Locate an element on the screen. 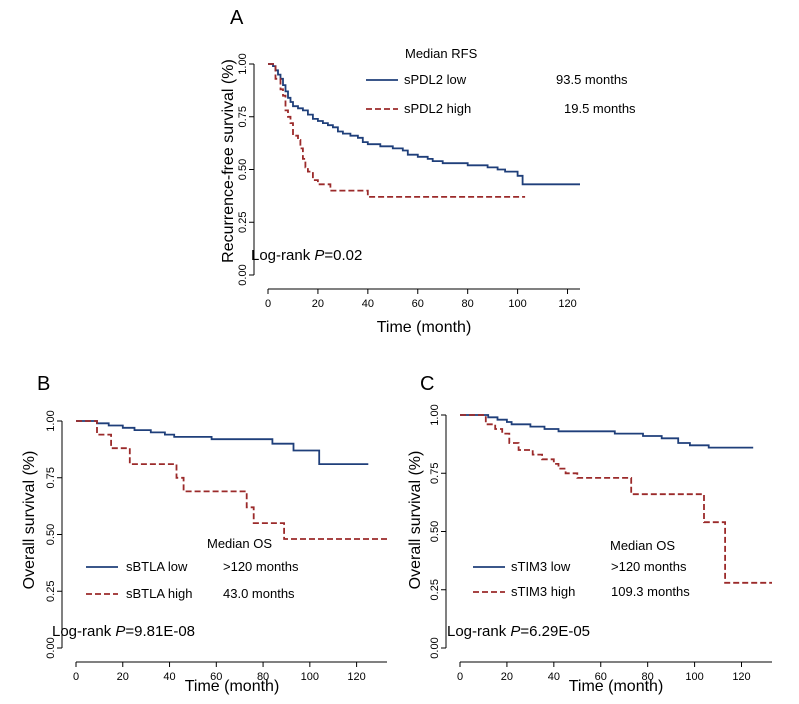  legend-median: 19.5 months is located at coordinates (600, 108).